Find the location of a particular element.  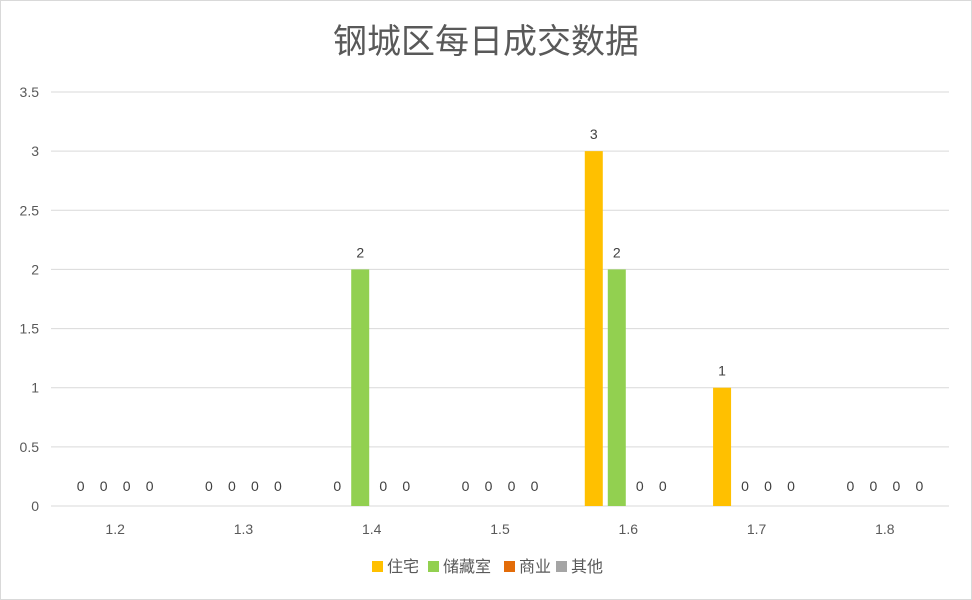

legend-item: 住宅 is located at coordinates (395, 566).